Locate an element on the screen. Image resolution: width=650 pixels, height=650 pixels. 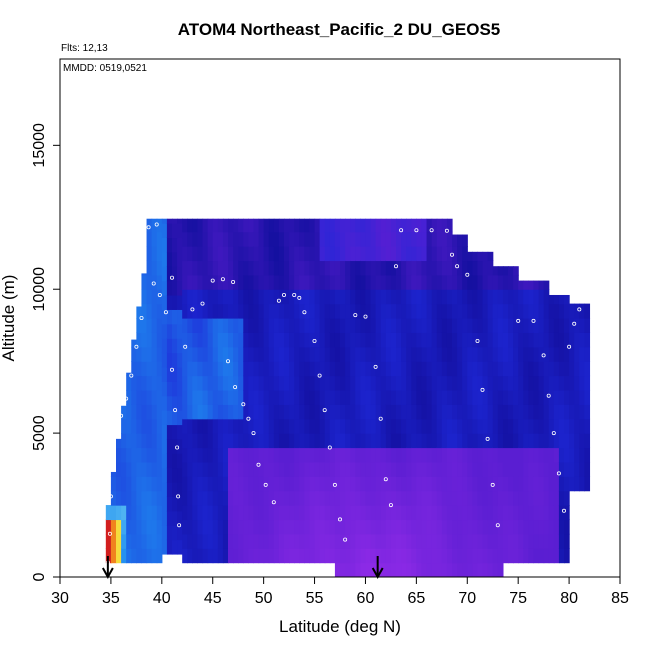
x-tick-label: 65 is located at coordinates (416, 598).